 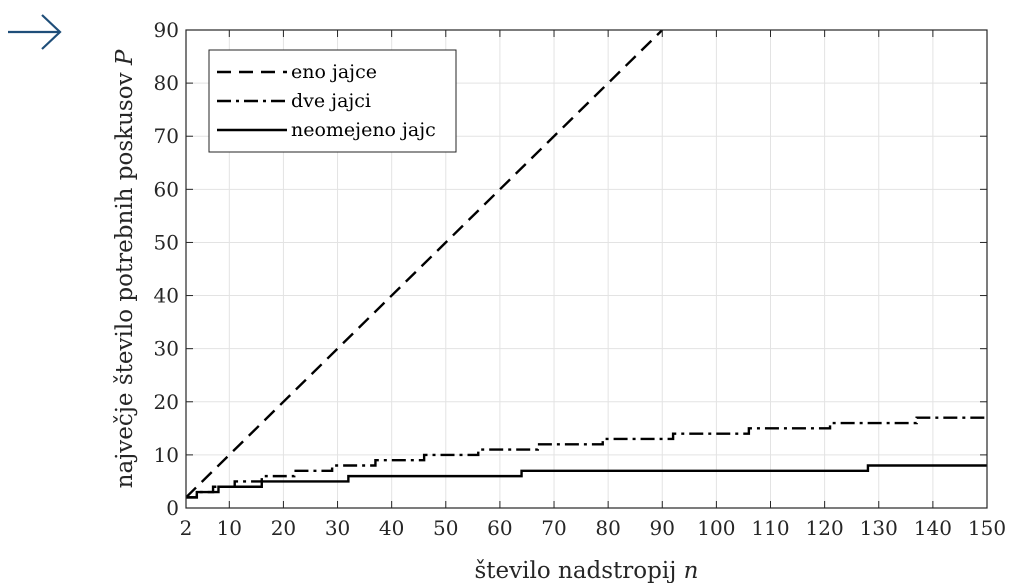 I want to click on y-tick-label: 90, so click(x=166, y=30).